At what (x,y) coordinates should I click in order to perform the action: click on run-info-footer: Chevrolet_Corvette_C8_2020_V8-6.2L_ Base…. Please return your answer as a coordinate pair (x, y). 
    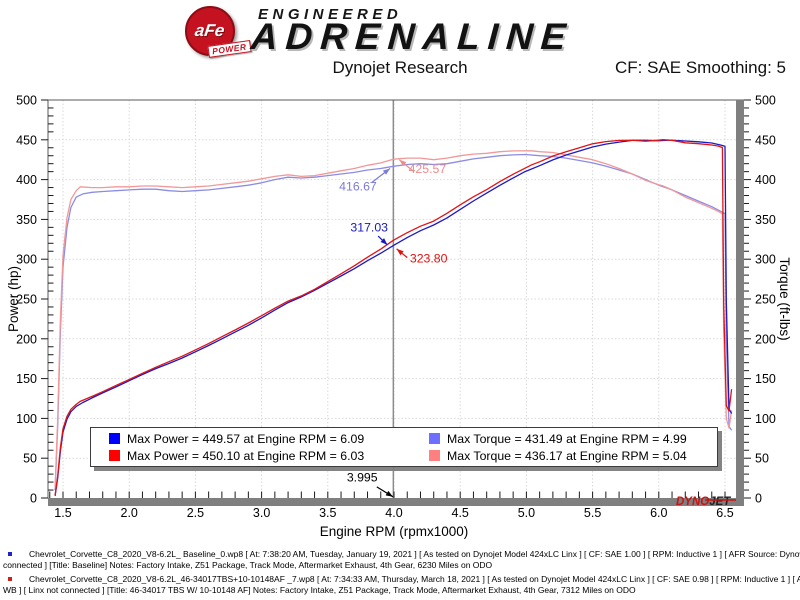
    Looking at the image, I should click on (400, 574).